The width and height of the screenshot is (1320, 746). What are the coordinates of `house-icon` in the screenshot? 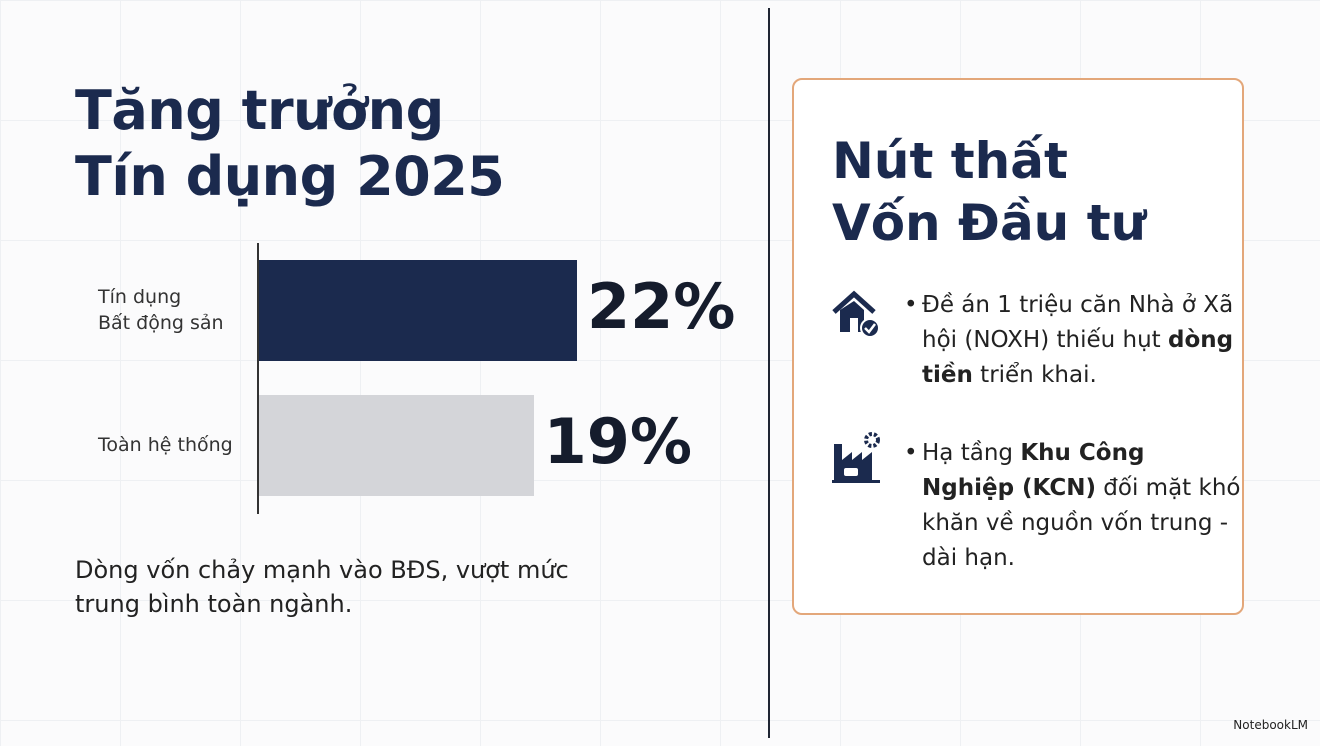 It's located at (856, 314).